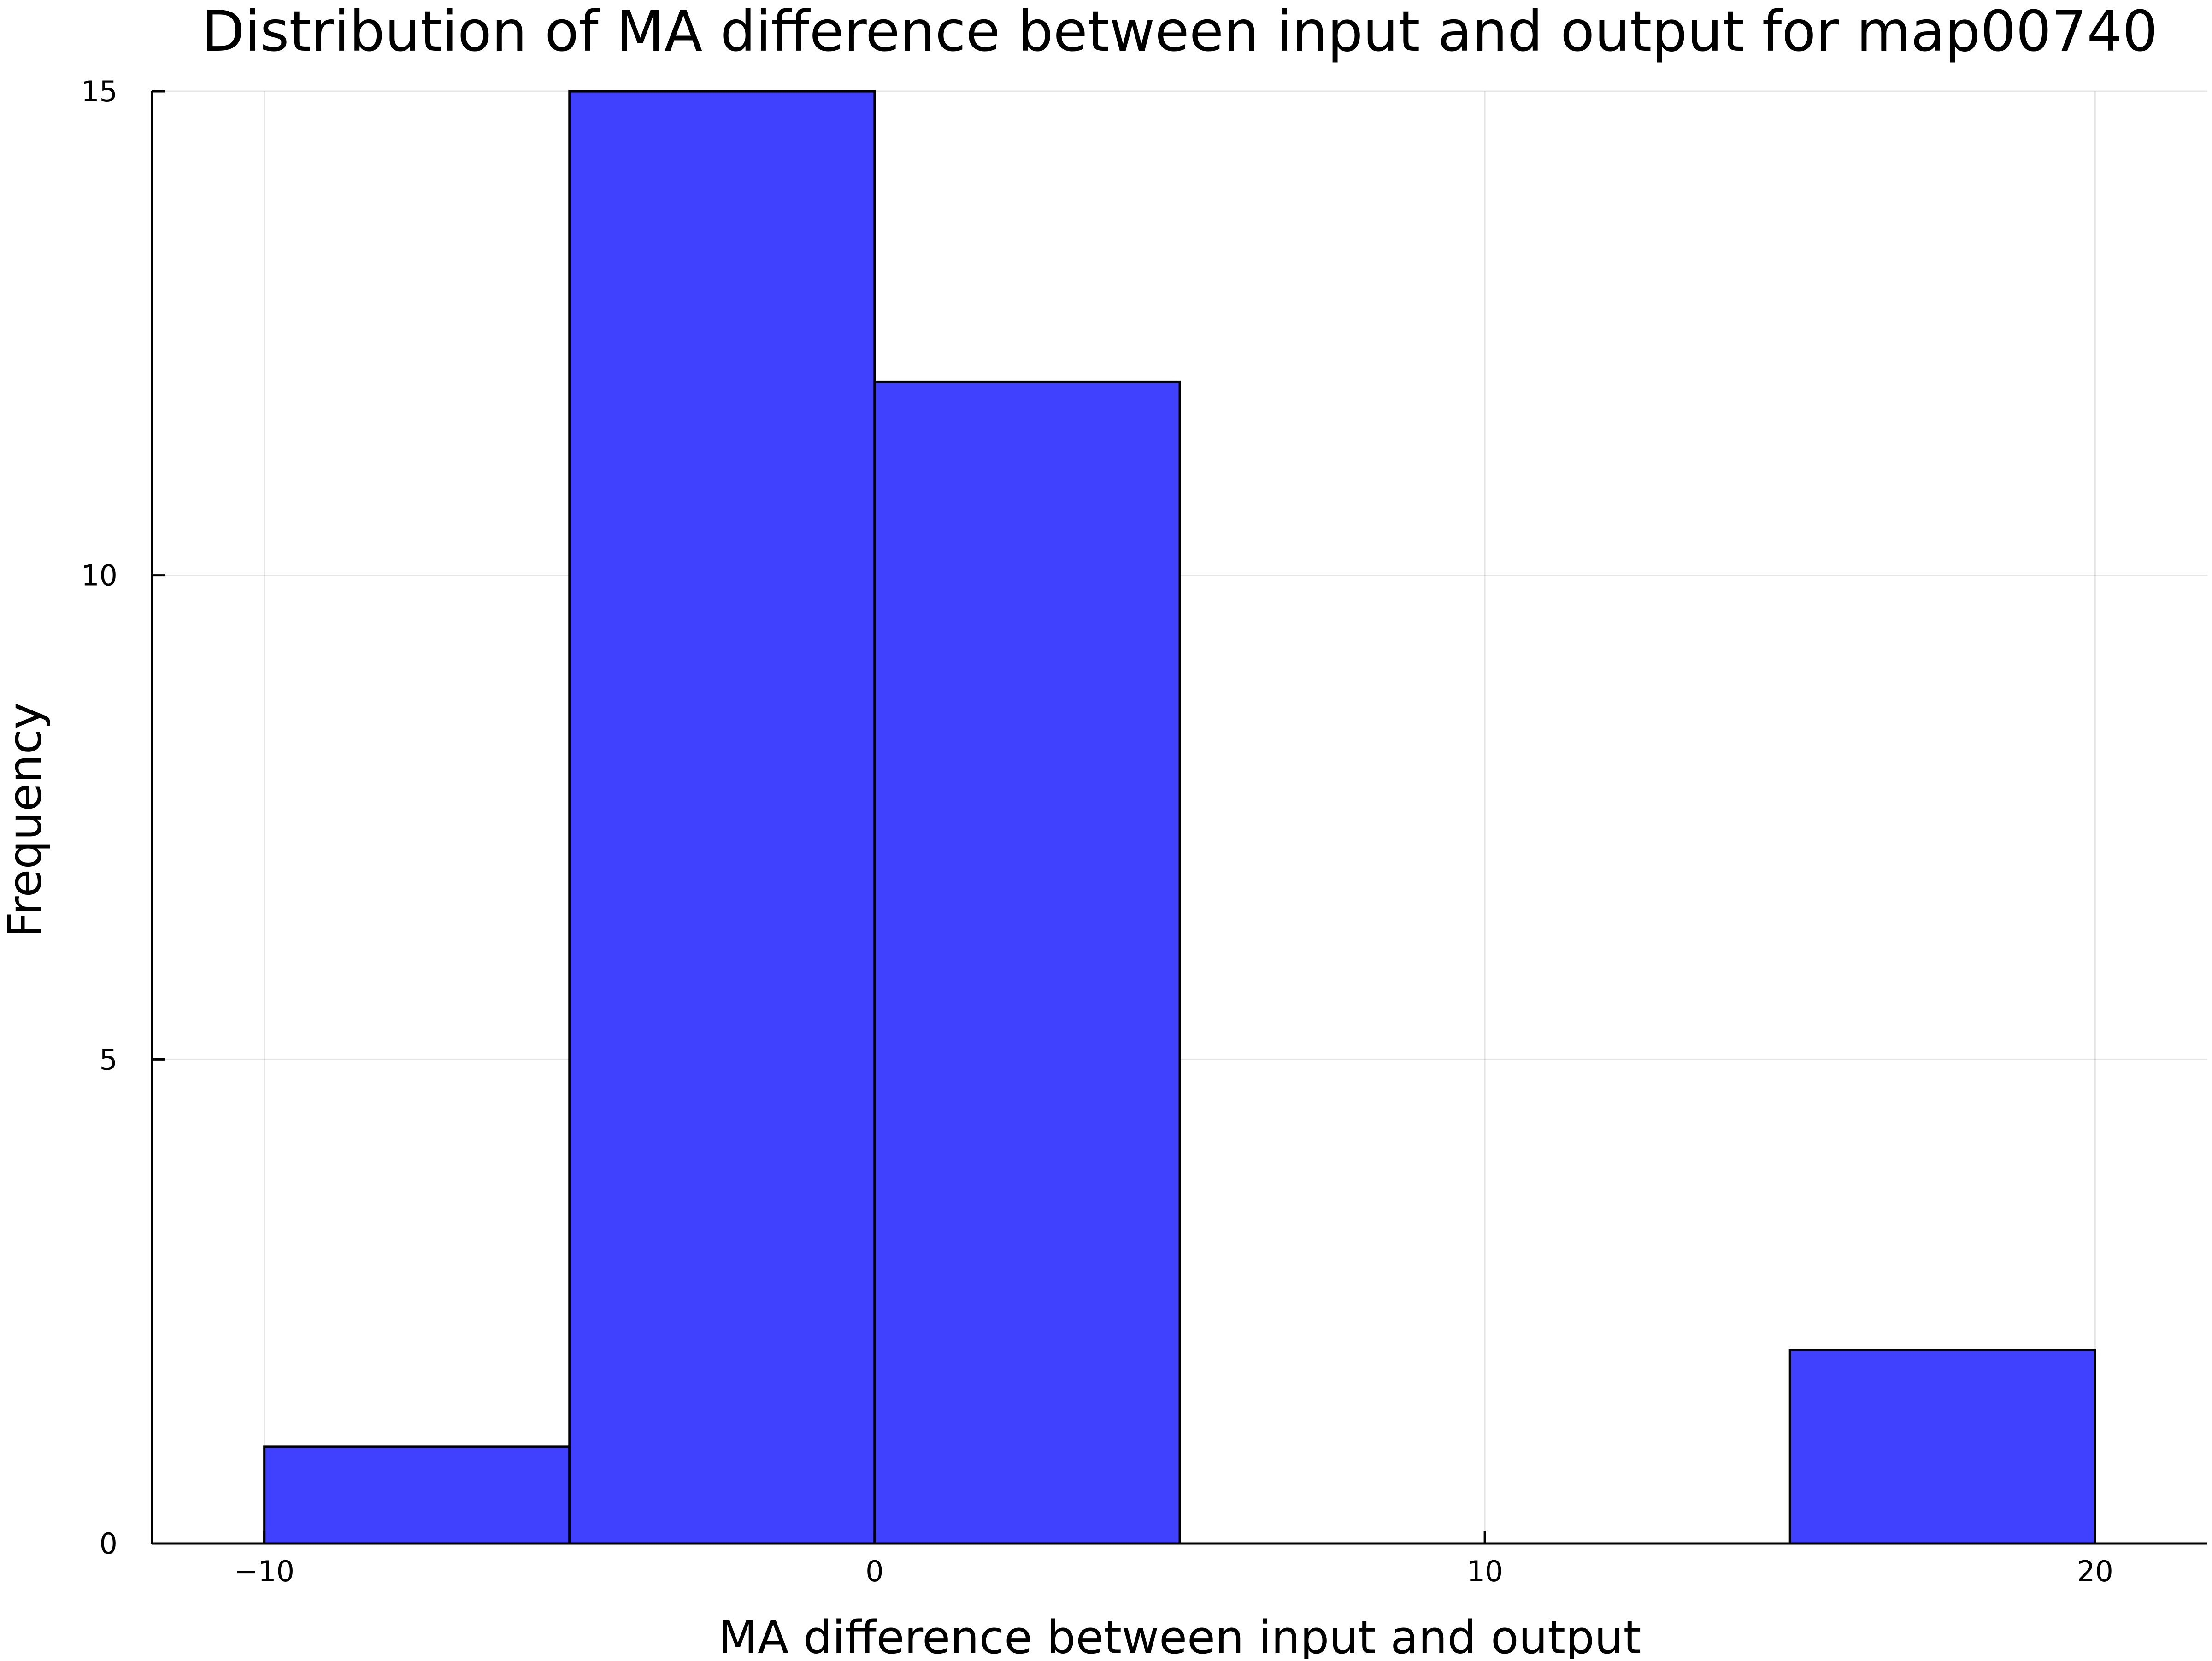 Image resolution: width=2212 pixels, height=1661 pixels. I want to click on y-tick-label: 0, so click(109, 1544).